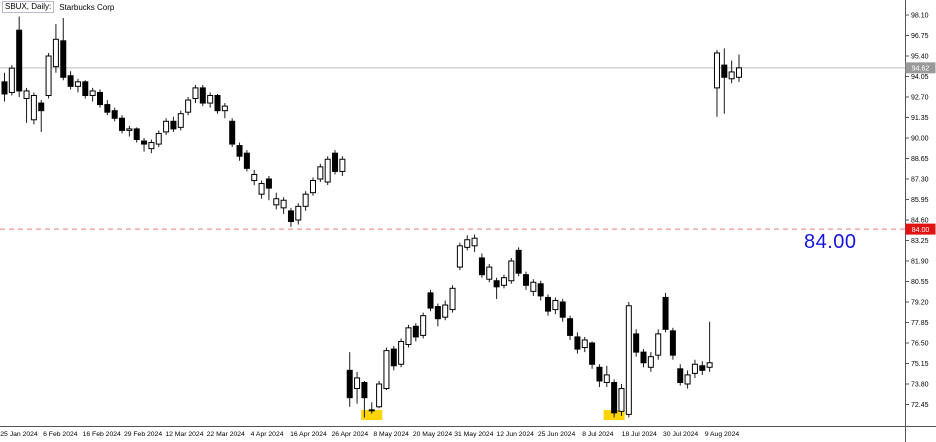  Describe the element at coordinates (920, 118) in the screenshot. I see `price-tick-label: 91.35` at that location.